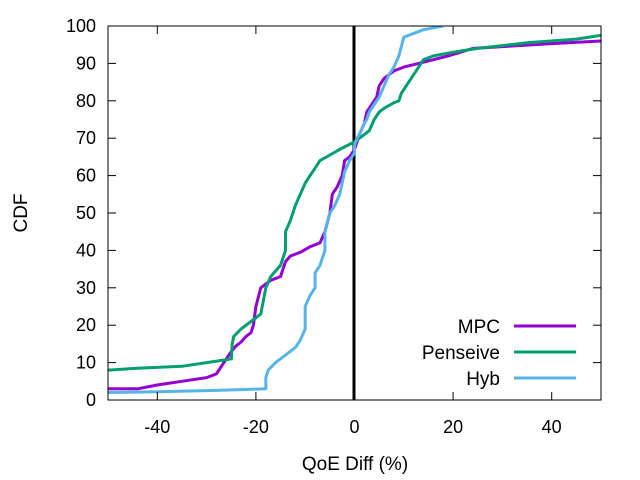  What do you see at coordinates (81, 26) in the screenshot?
I see `y-tick-label: 100` at bounding box center [81, 26].